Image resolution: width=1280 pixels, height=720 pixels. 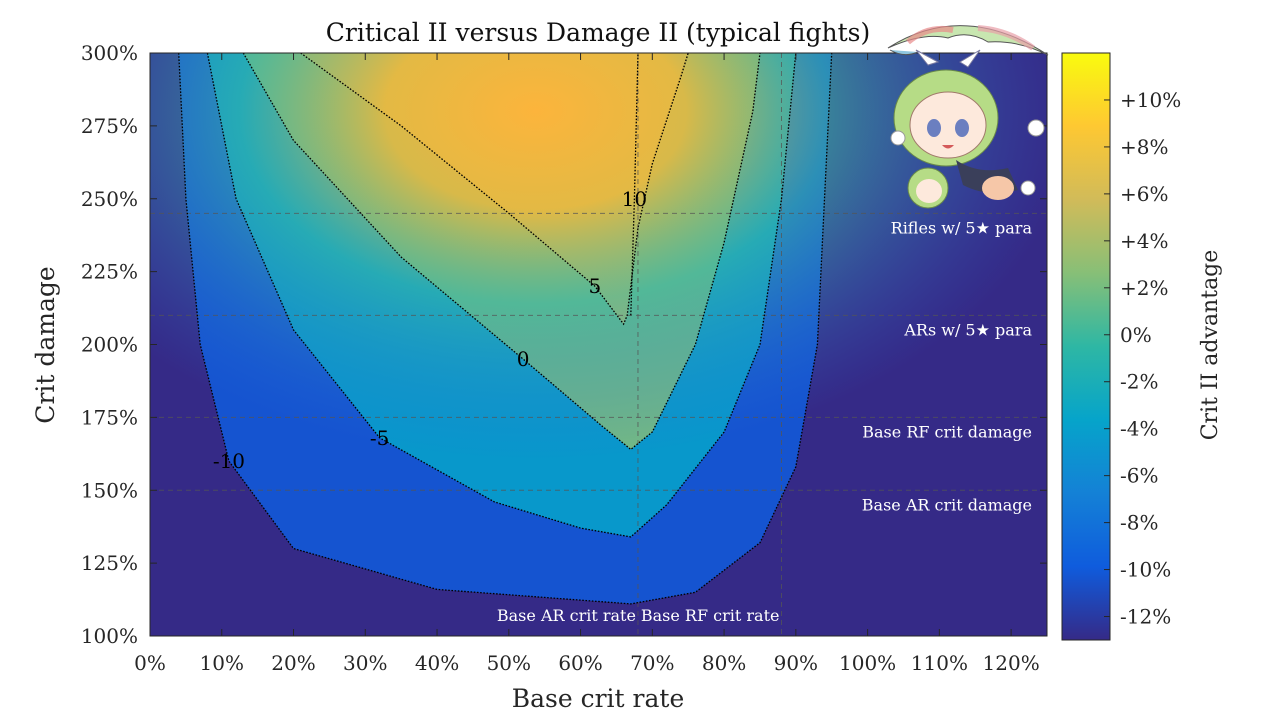 I want to click on y-tick-label: 150%, so click(x=109, y=490).